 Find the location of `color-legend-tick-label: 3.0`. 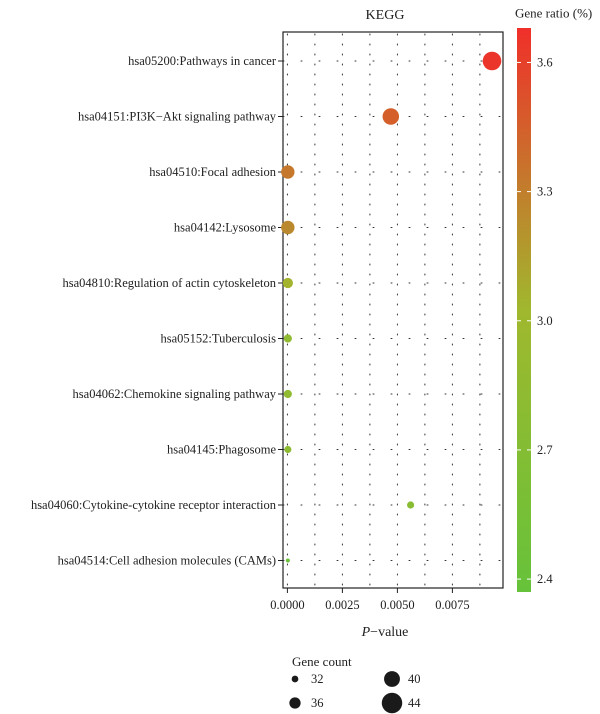

color-legend-tick-label: 3.0 is located at coordinates (545, 321).